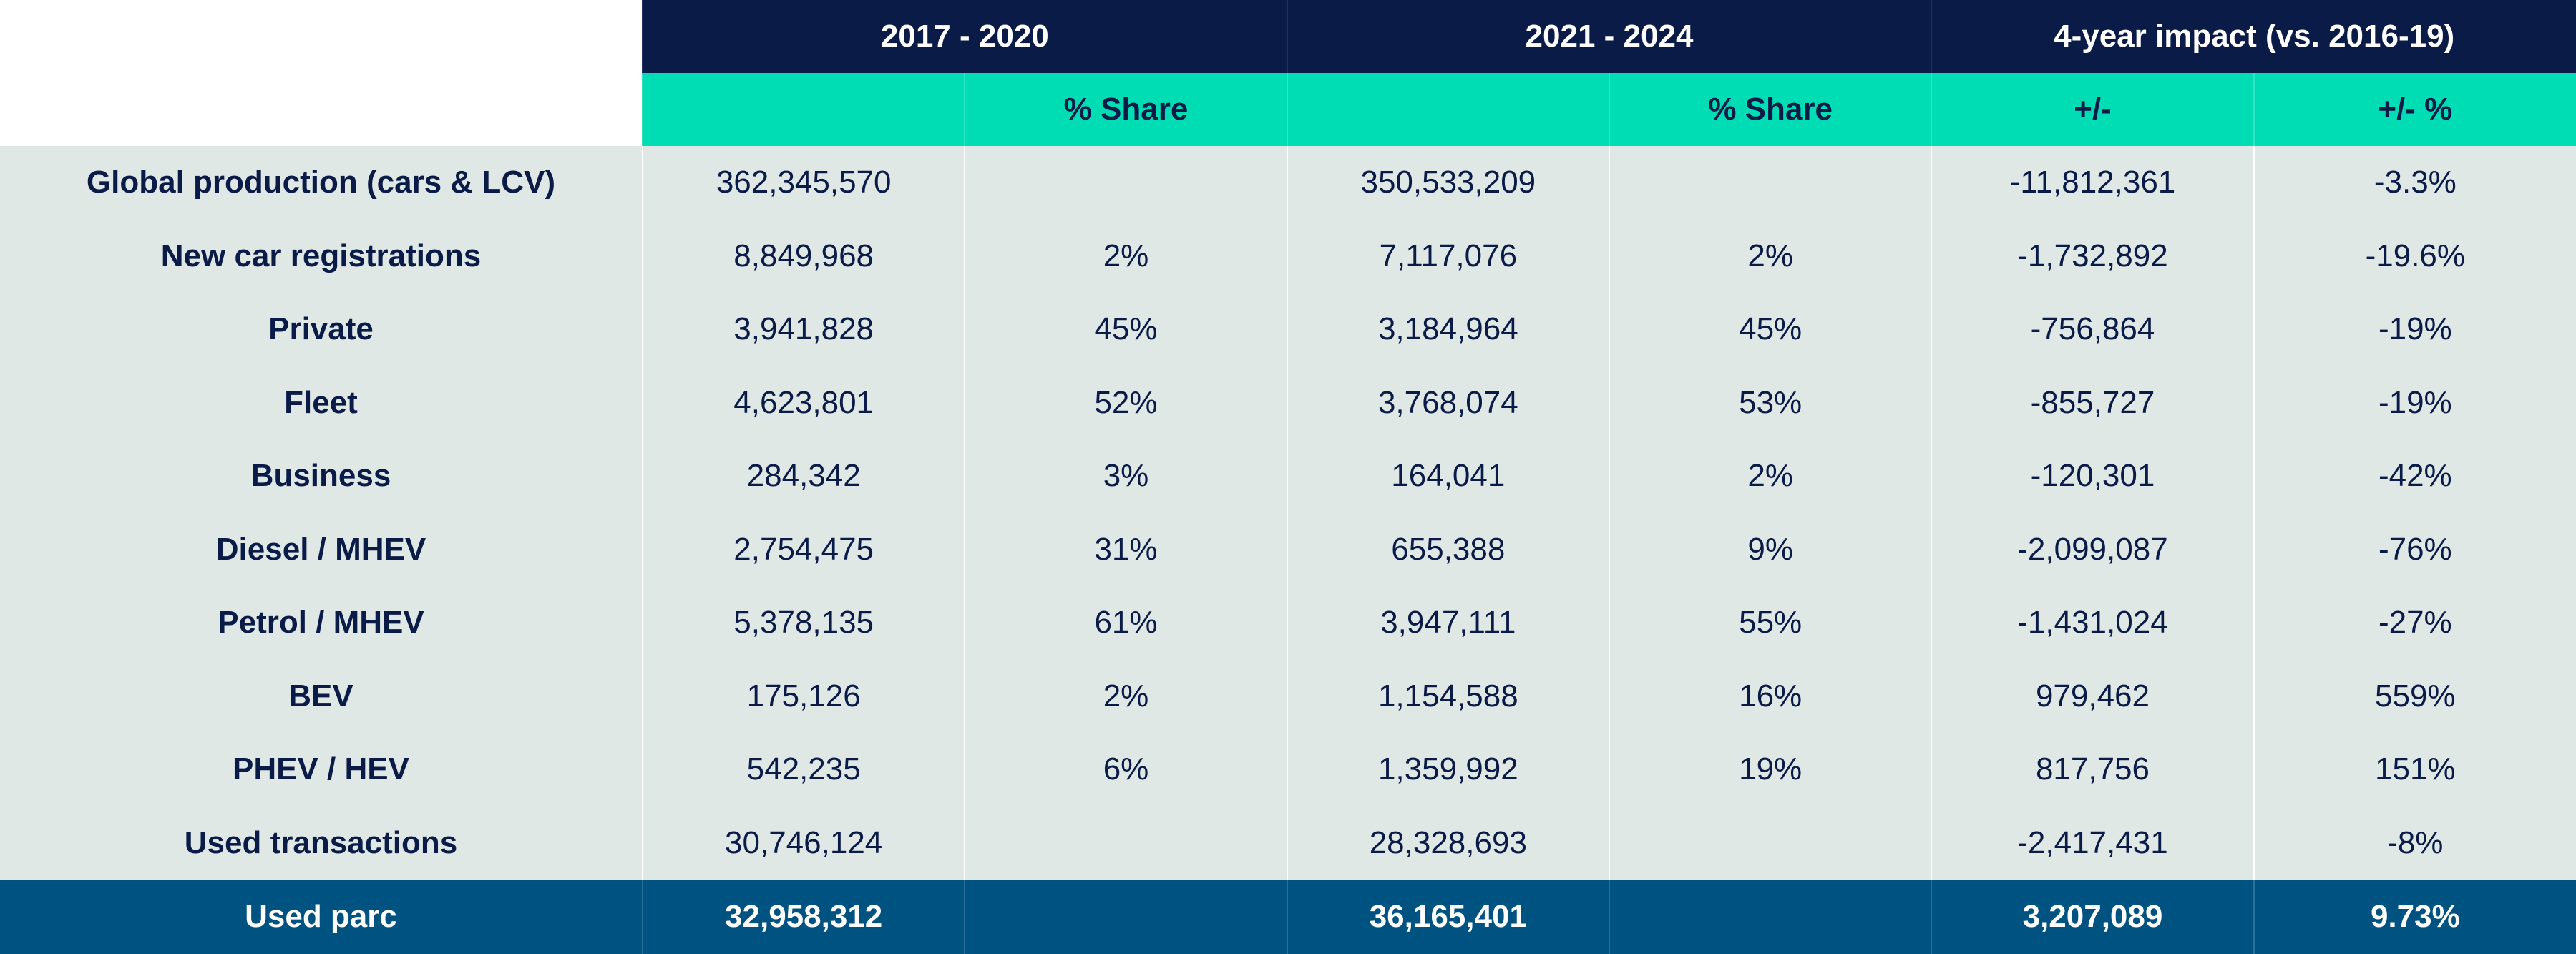 The height and width of the screenshot is (954, 2576). I want to click on table-cell: 151%, so click(2414, 770).